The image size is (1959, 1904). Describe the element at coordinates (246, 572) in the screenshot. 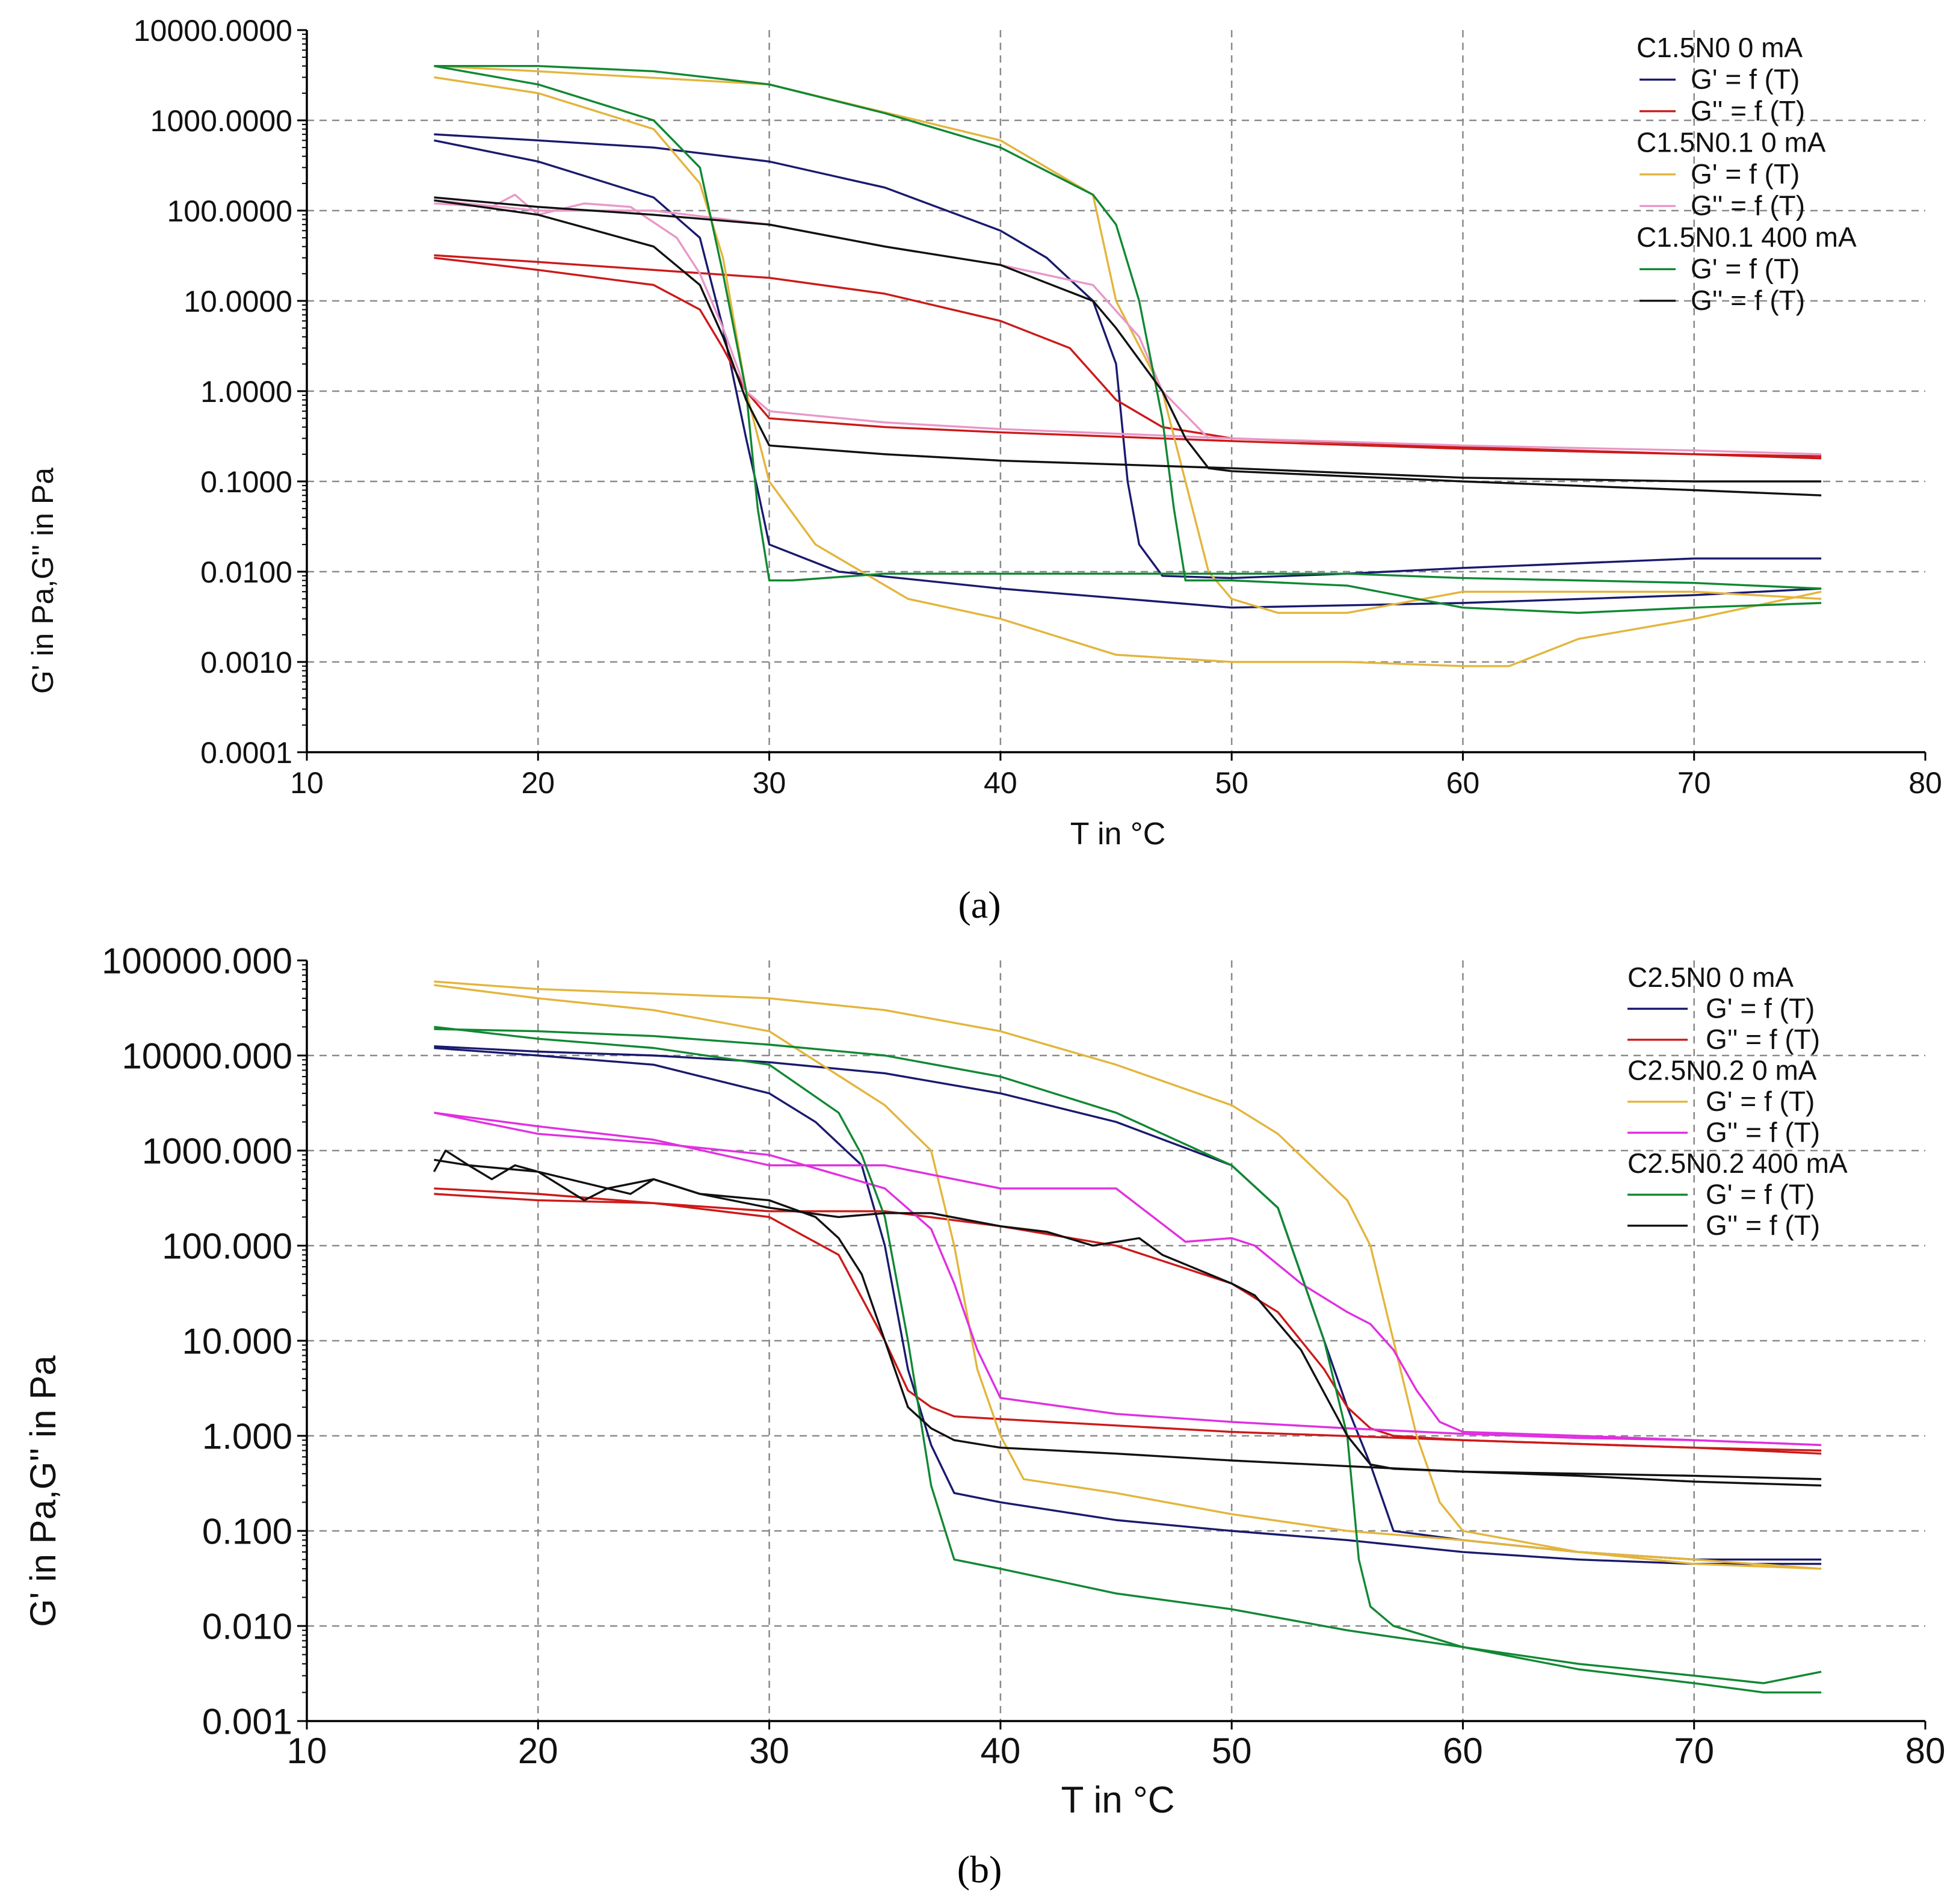

I see `y-tick-label-a: 0.0100` at that location.